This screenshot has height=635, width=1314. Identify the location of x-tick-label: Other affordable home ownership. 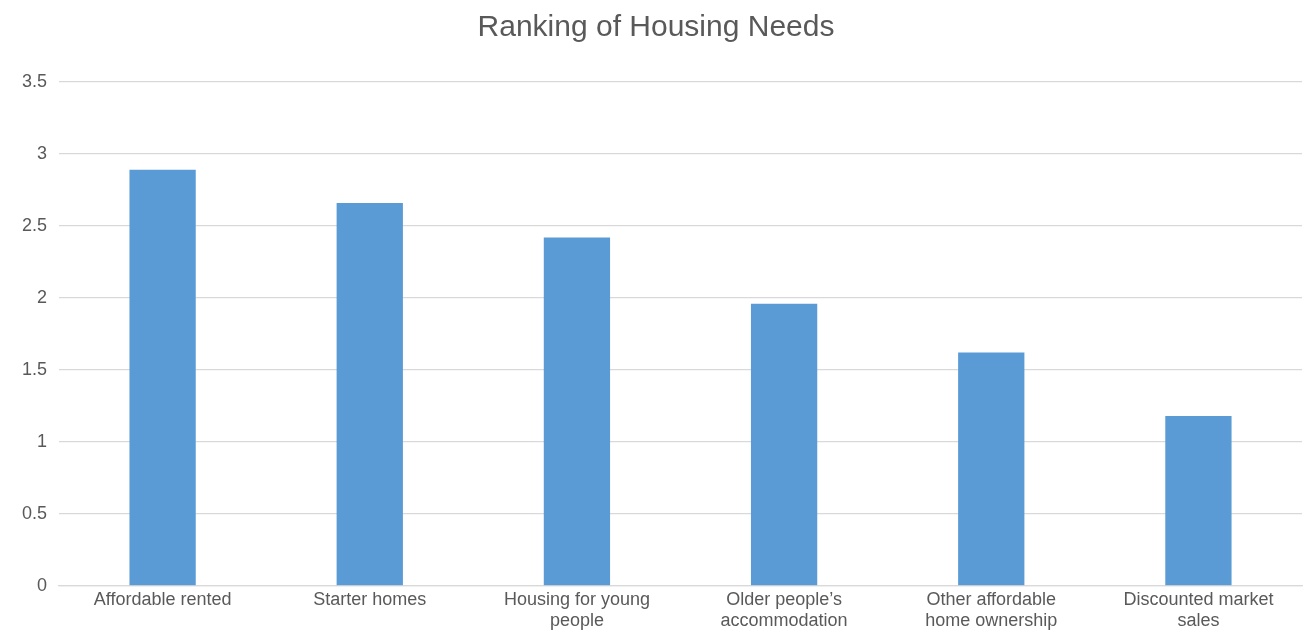
(991, 609).